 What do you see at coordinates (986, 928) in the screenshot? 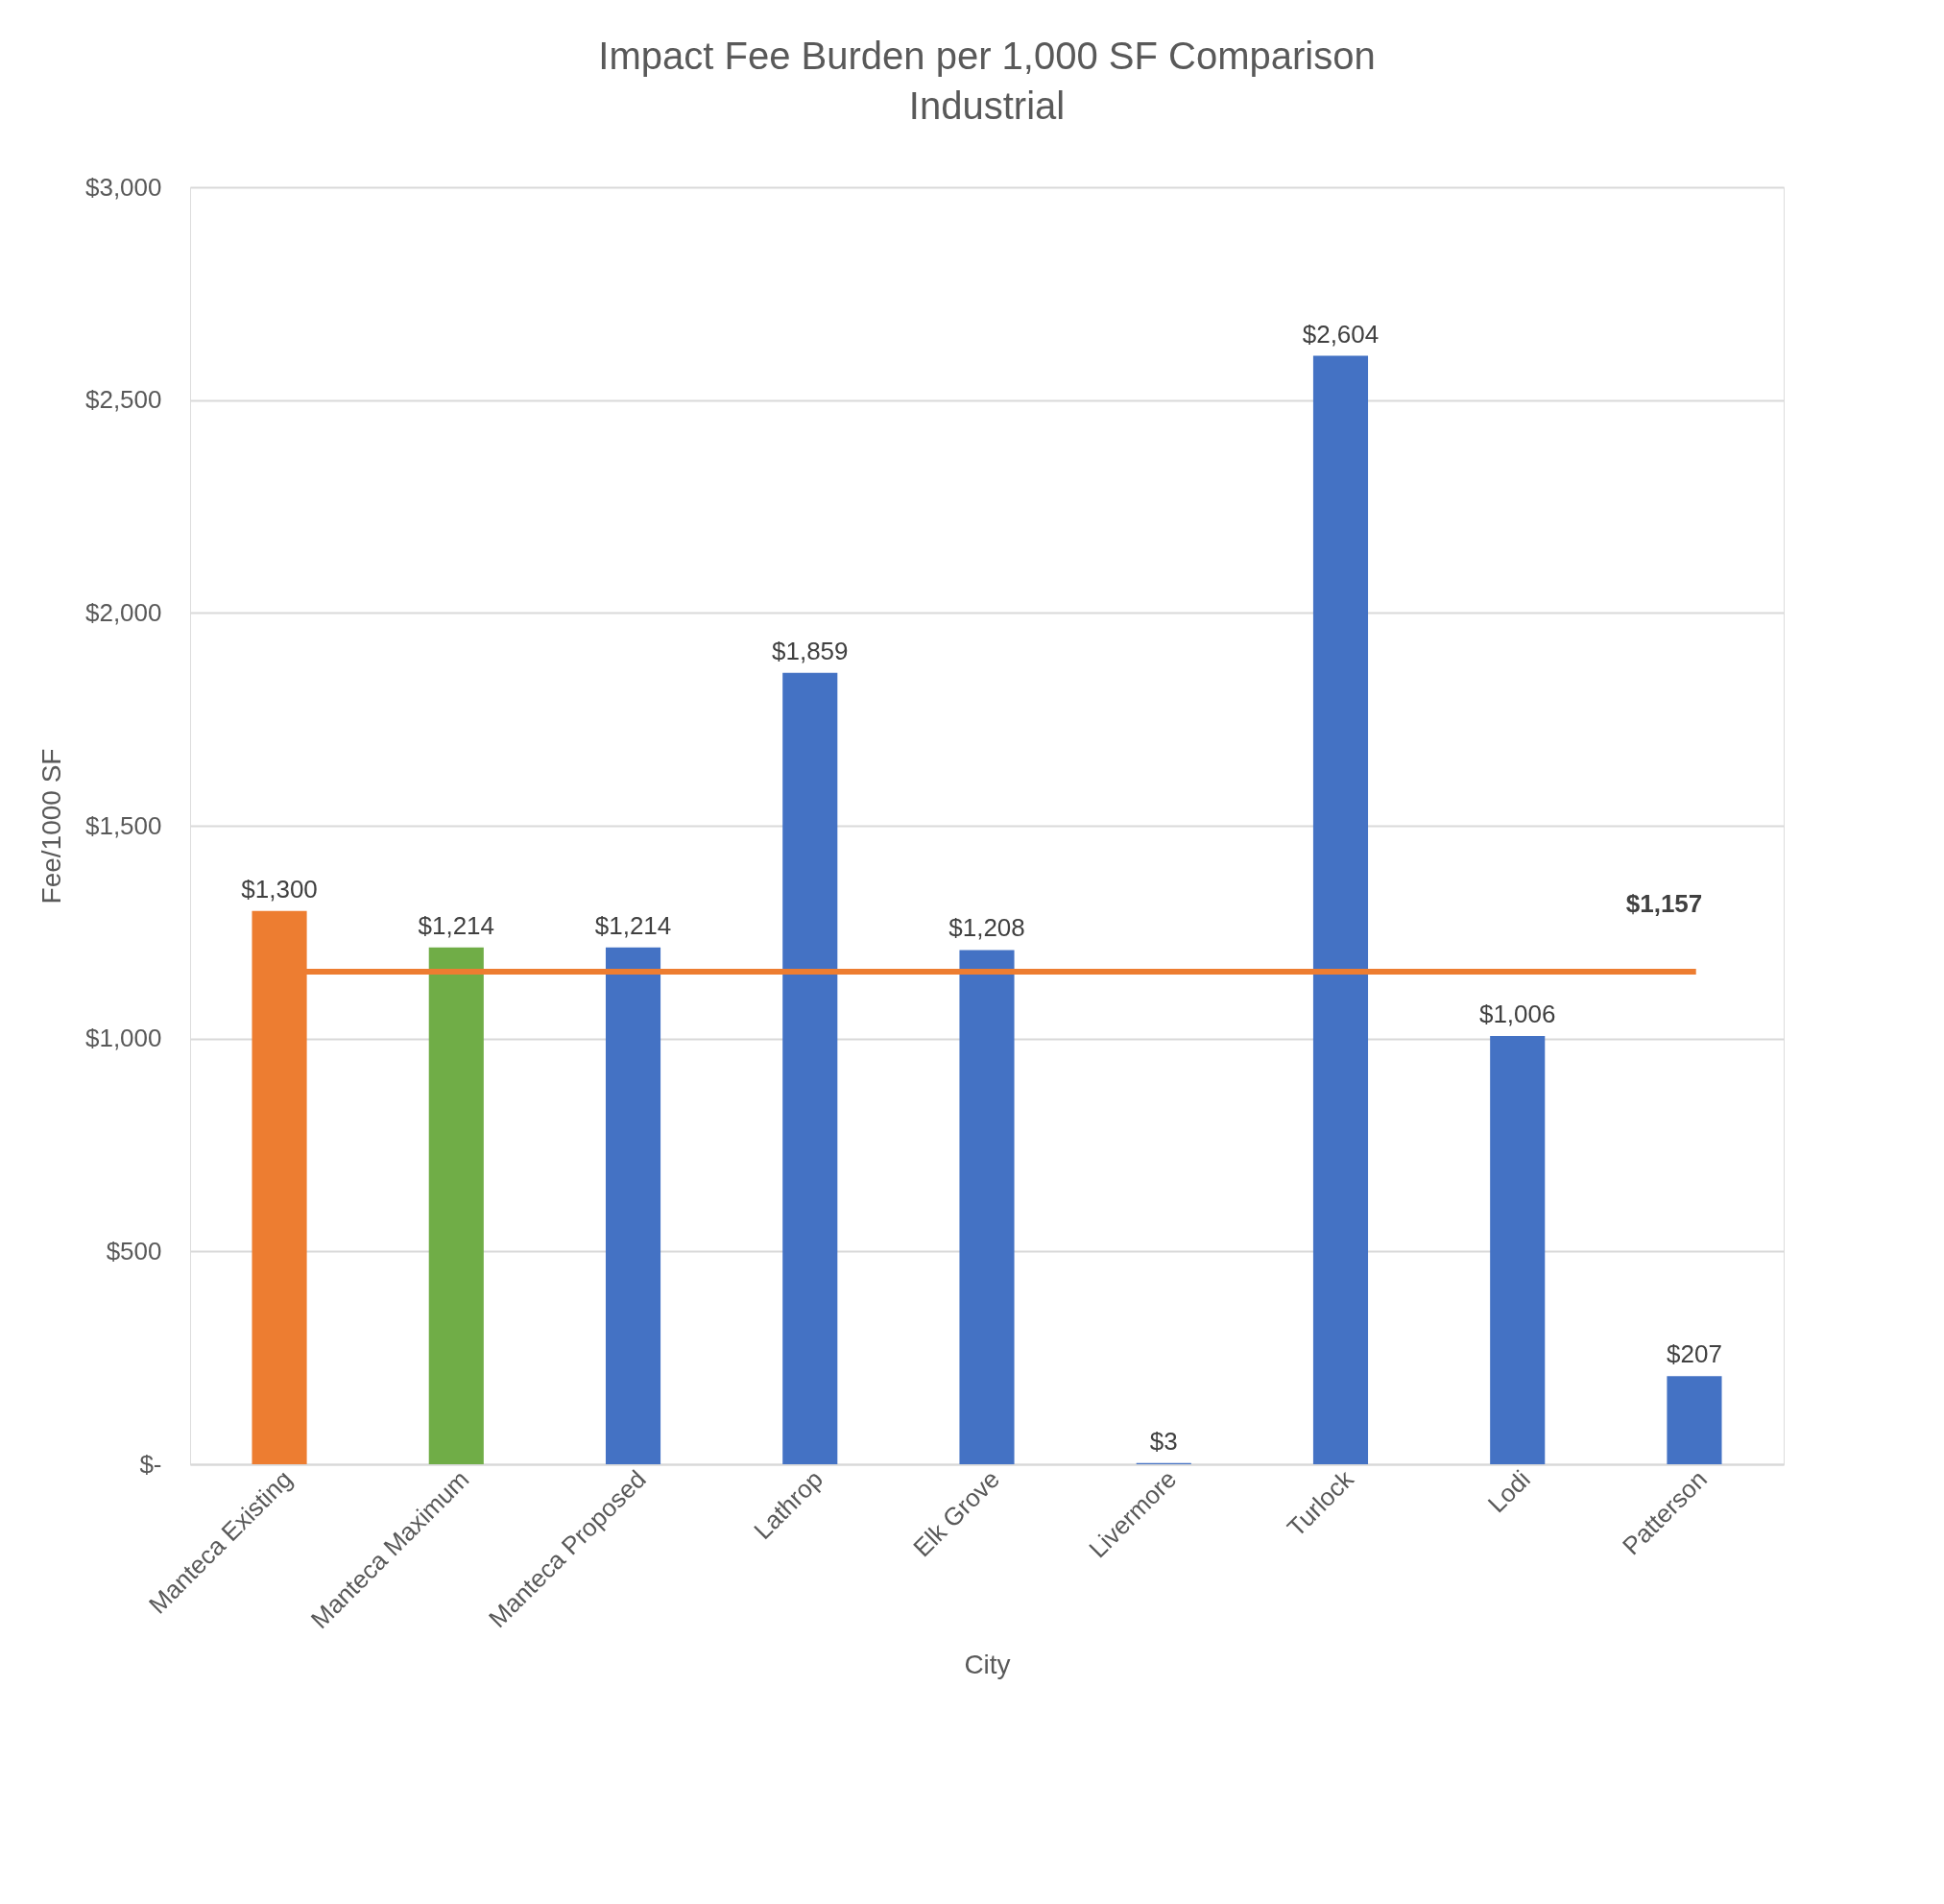
I see `data-label: $1,208` at bounding box center [986, 928].